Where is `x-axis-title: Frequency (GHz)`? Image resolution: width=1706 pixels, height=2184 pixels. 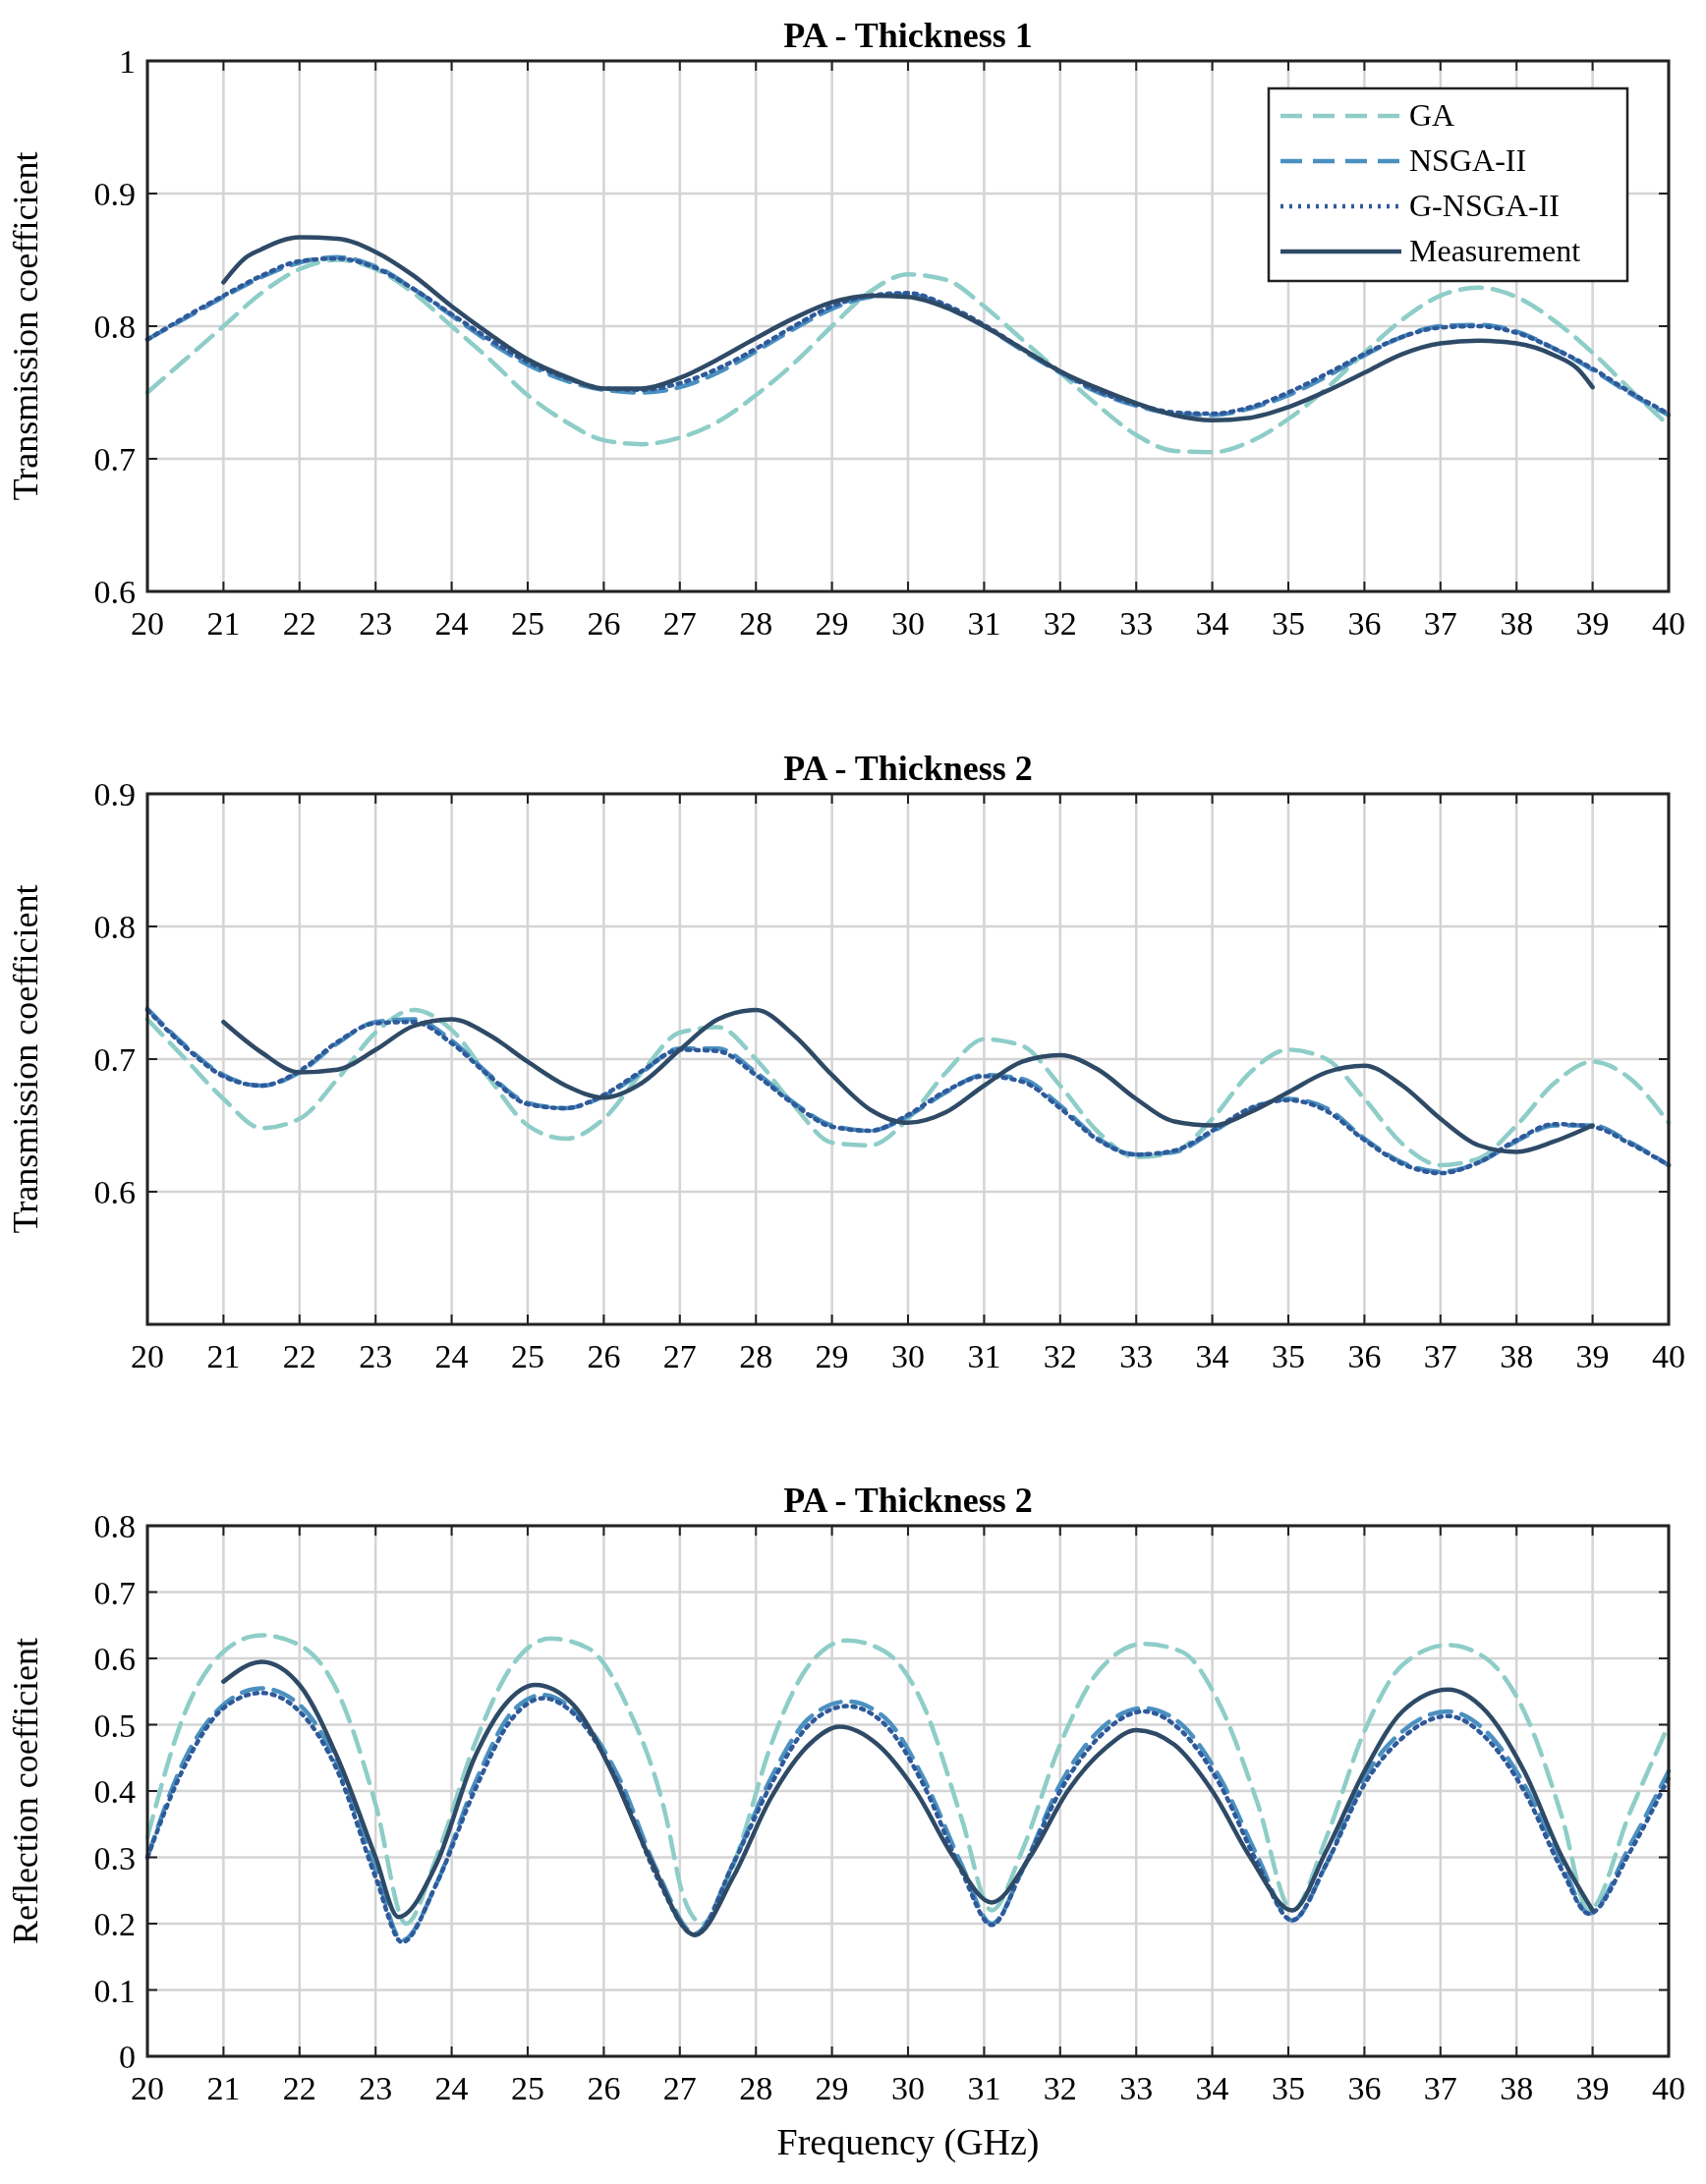 x-axis-title: Frequency (GHz) is located at coordinates (908, 2142).